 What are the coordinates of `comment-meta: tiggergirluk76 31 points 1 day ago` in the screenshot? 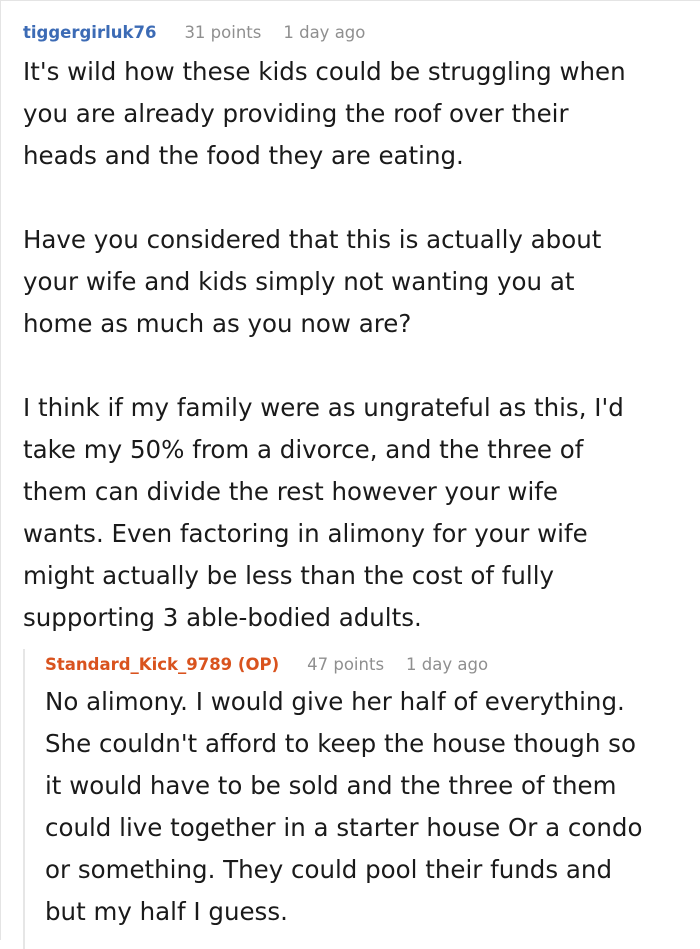 It's located at (358, 32).